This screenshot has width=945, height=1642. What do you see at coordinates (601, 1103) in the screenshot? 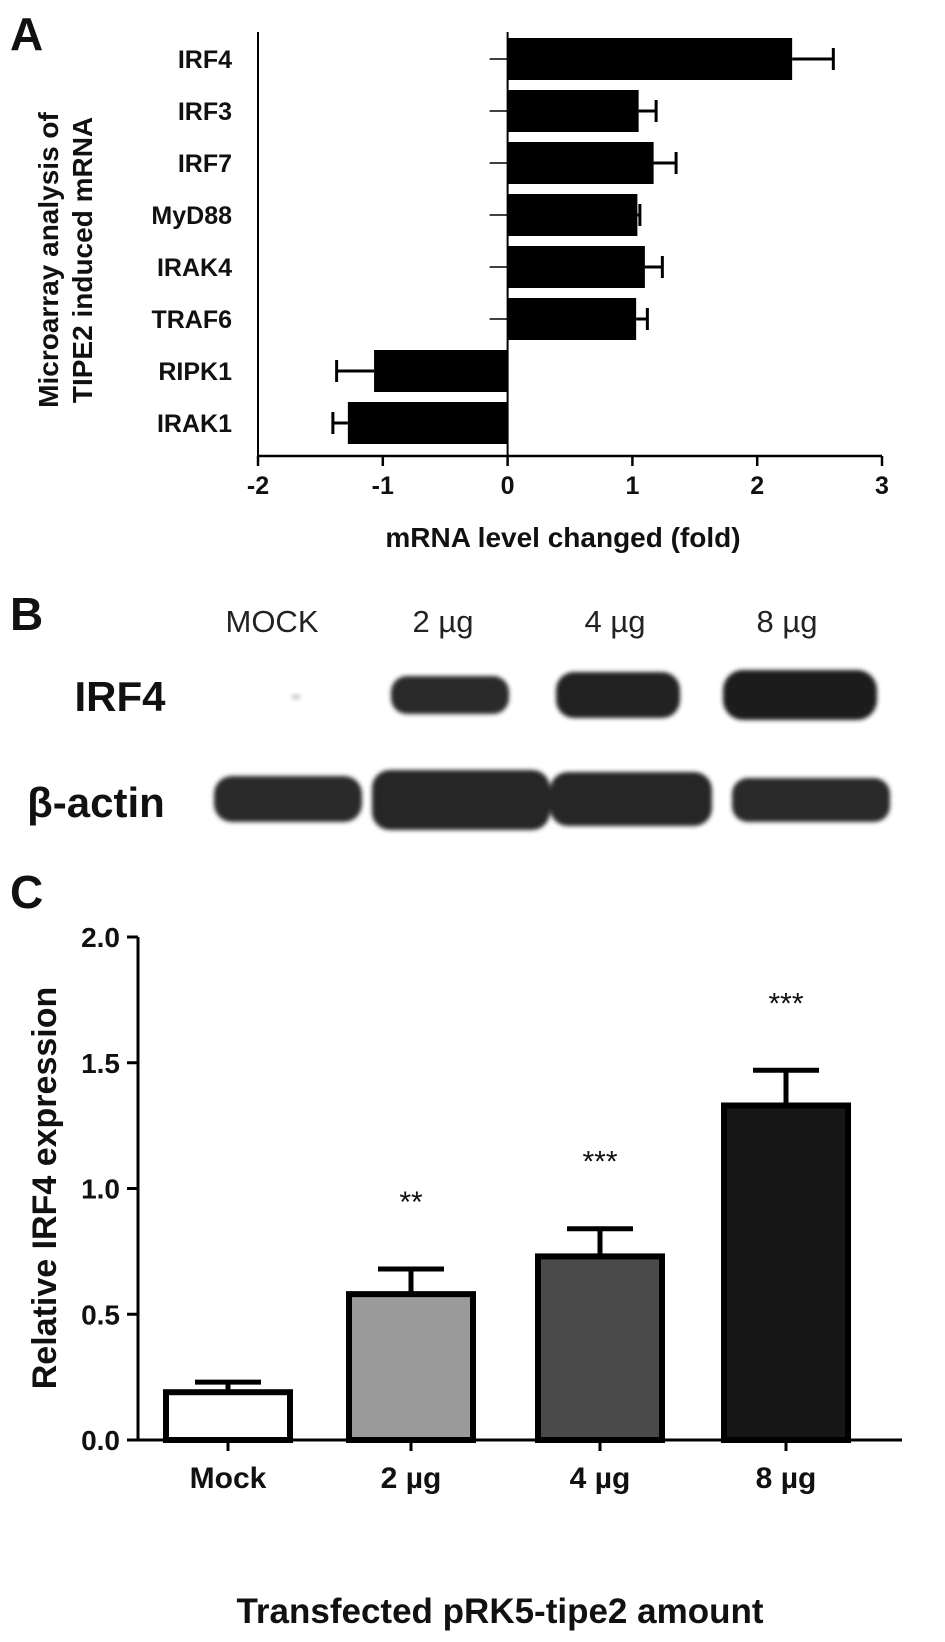
I see `panel-c-significance: ********` at bounding box center [601, 1103].